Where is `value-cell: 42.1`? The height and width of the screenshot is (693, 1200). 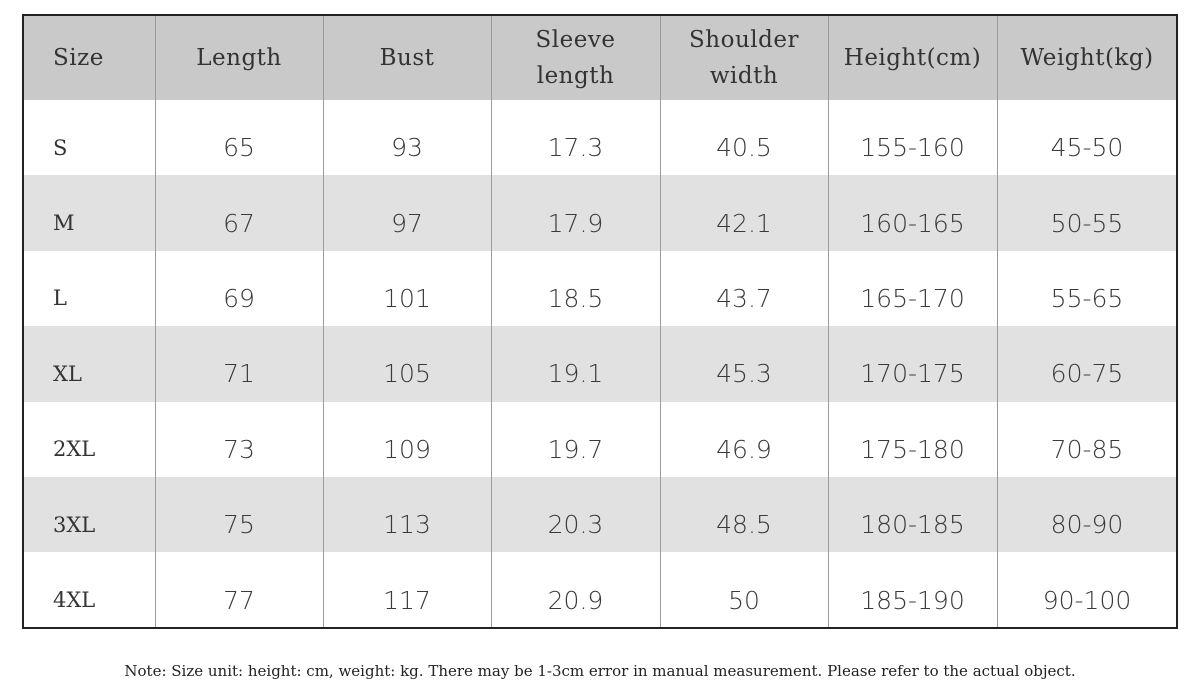 value-cell: 42.1 is located at coordinates (744, 223).